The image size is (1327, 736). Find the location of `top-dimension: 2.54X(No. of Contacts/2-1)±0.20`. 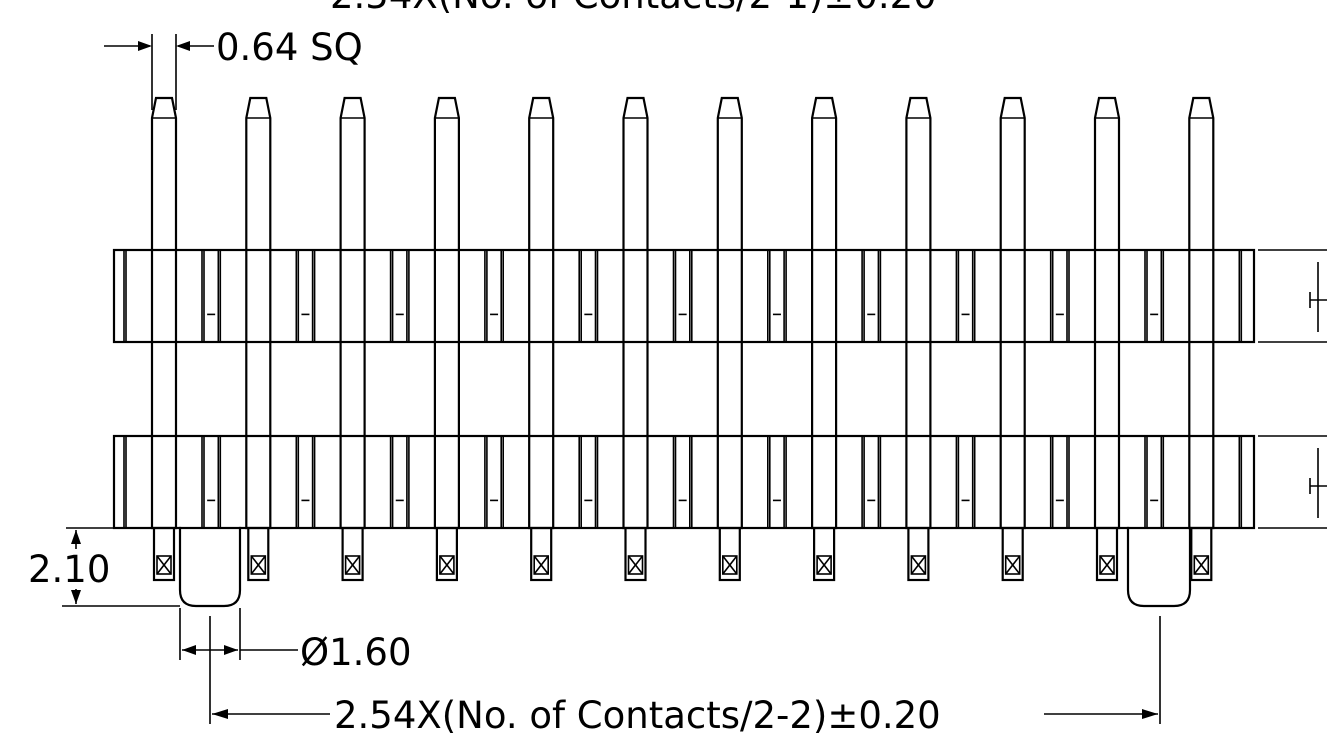

top-dimension: 2.54X(No. of Contacts/2-1)±0.20 is located at coordinates (633, 8).